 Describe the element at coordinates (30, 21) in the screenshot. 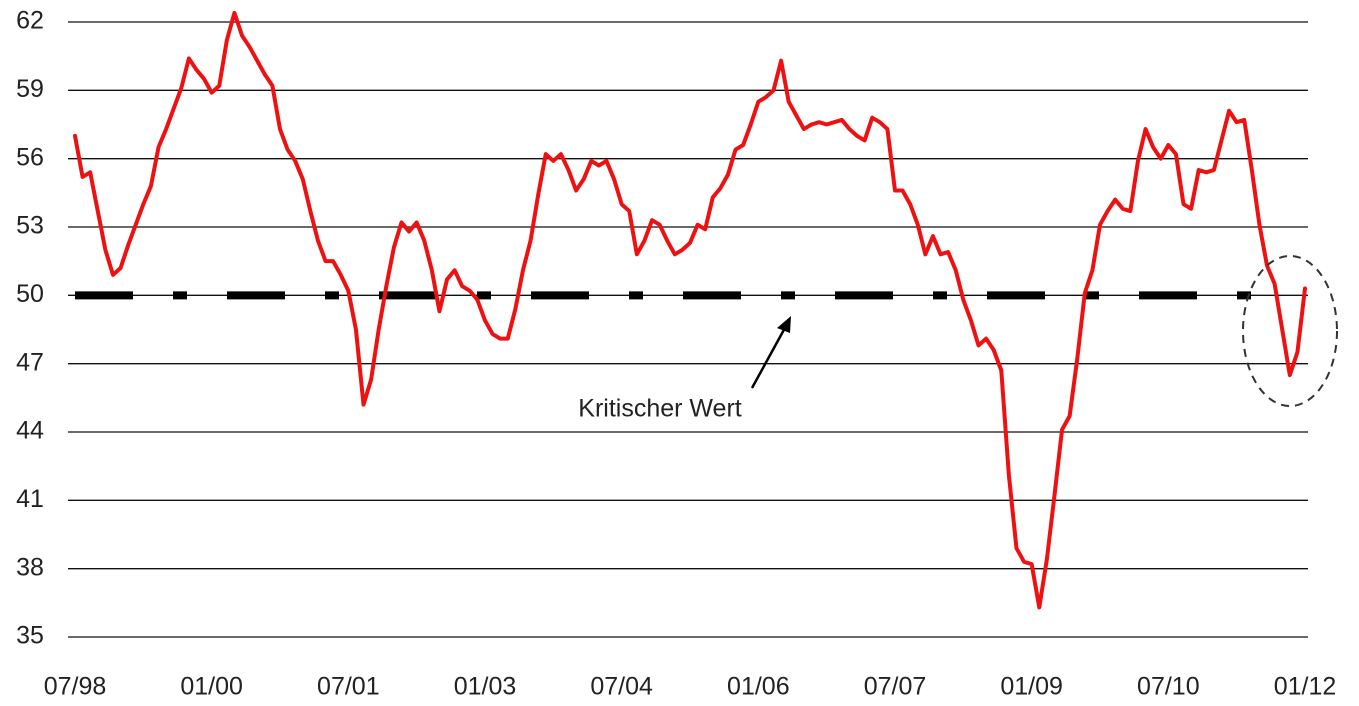

I see `y-tick-label: 62` at that location.